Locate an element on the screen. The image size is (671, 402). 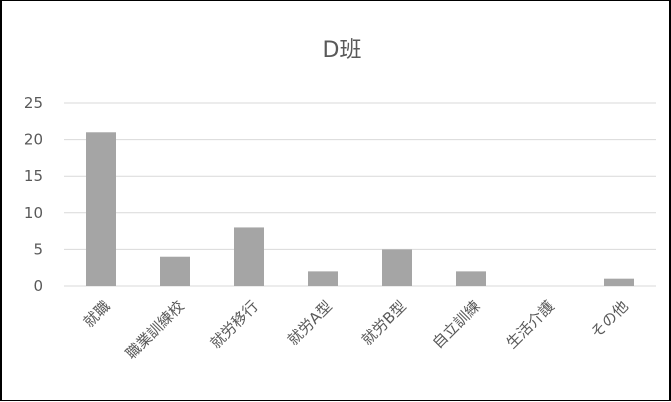
x-tick-label: 自立訓練 is located at coordinates (456, 324).